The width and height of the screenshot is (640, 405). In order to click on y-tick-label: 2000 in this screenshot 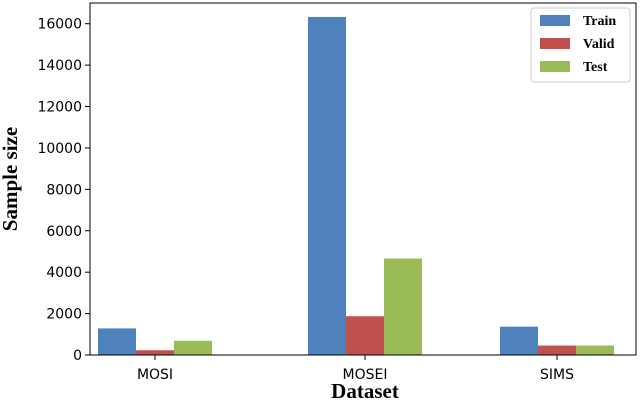, I will do `click(64, 315)`.